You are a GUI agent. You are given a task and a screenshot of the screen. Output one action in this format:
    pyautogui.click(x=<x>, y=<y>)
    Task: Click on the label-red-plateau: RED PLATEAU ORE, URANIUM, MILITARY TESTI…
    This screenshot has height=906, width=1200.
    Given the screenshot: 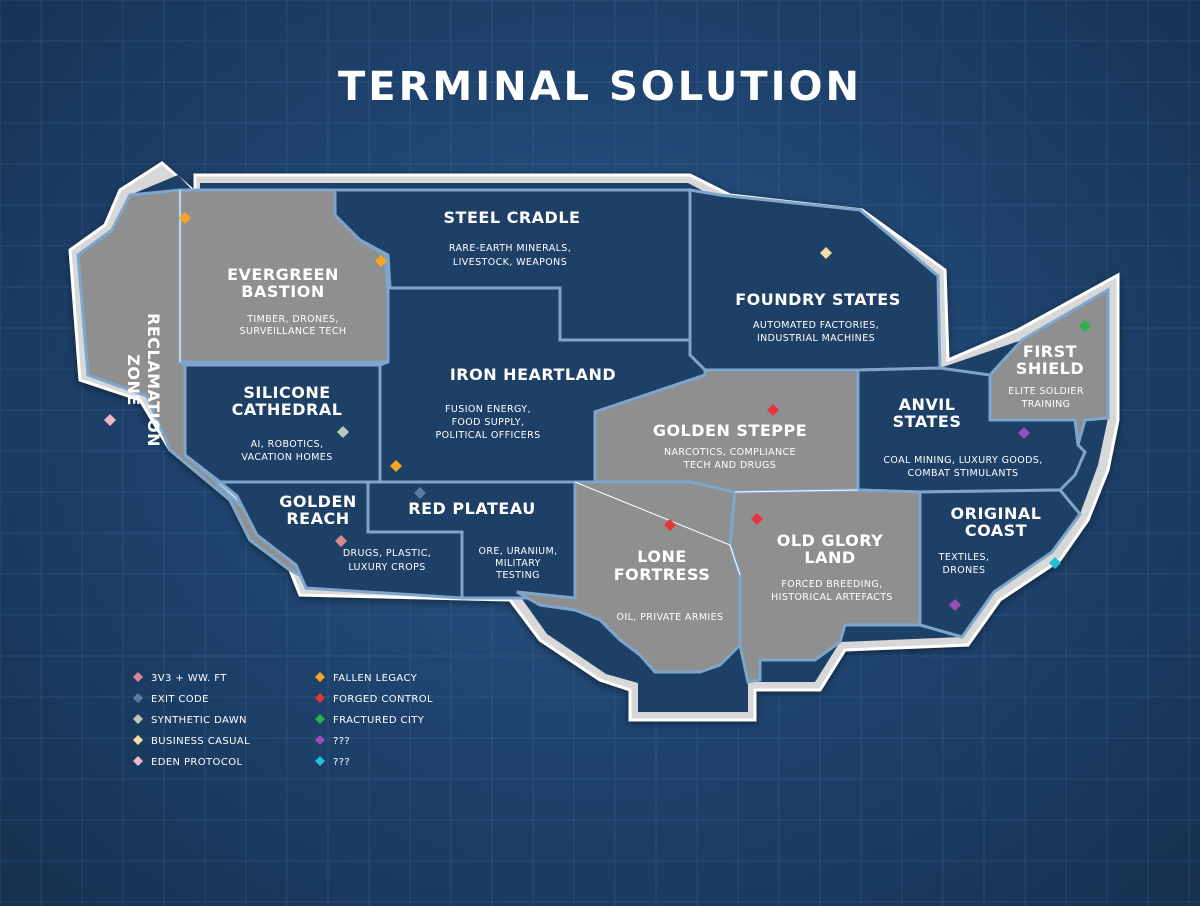 What is the action you would take?
    pyautogui.click(x=482, y=540)
    